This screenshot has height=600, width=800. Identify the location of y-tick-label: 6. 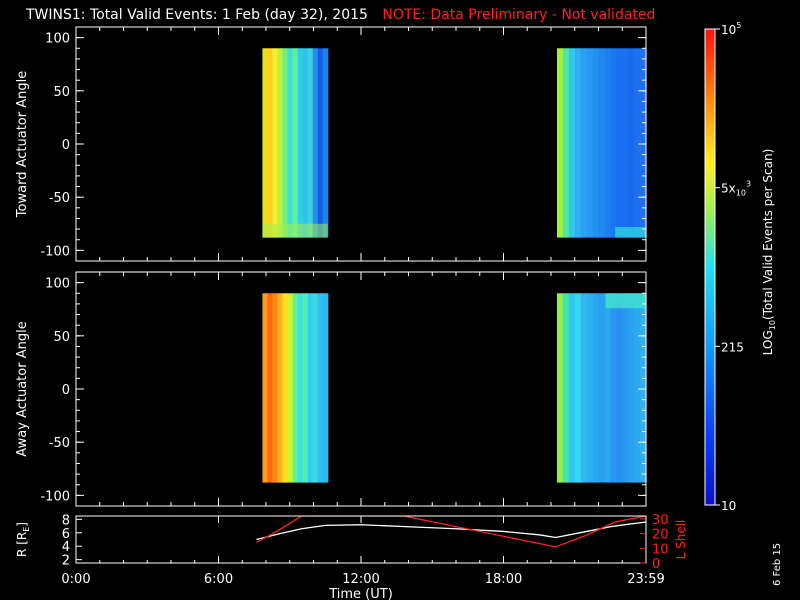
(66, 534).